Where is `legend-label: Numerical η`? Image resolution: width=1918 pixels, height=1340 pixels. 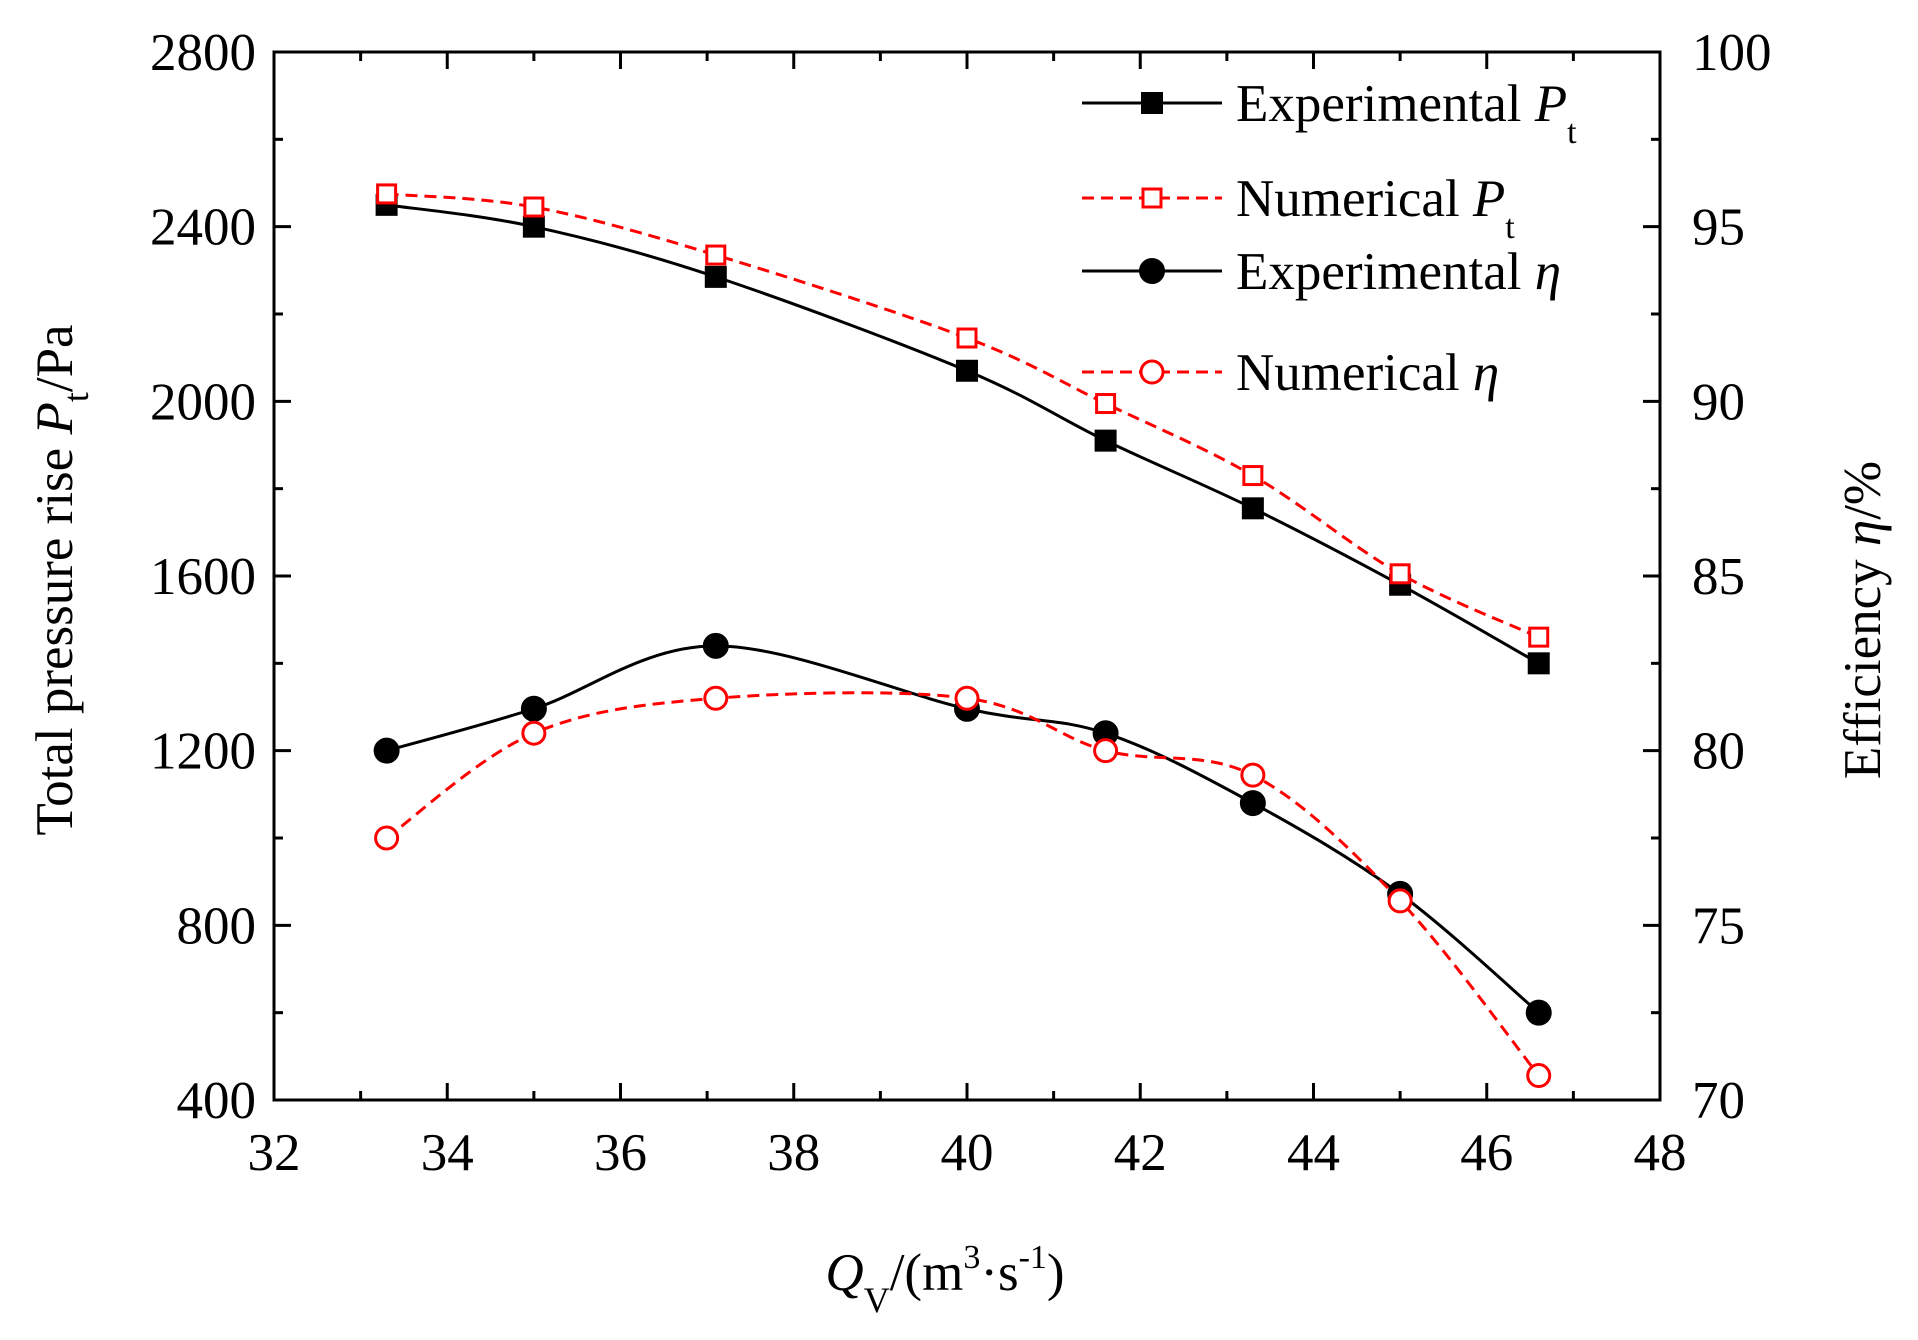
legend-label: Numerical η is located at coordinates (1367, 373).